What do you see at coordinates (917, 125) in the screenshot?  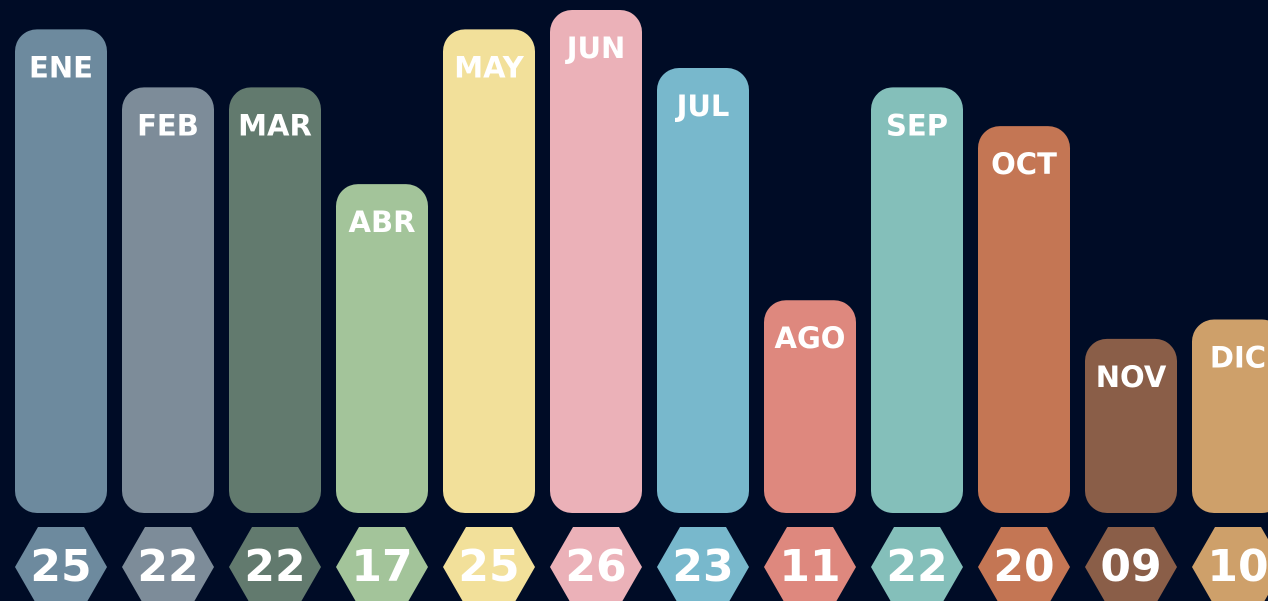 I see `category-label: SEP` at bounding box center [917, 125].